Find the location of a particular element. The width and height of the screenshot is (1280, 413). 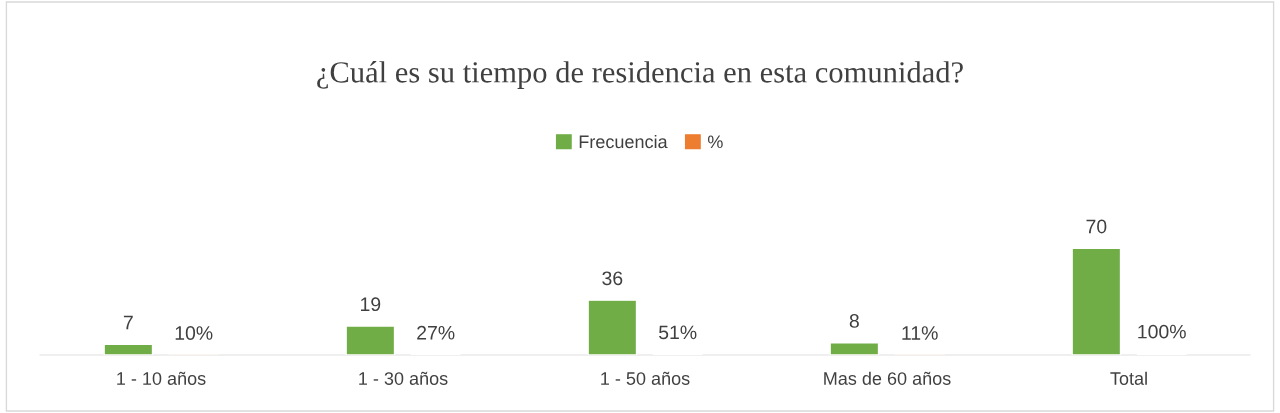

chart-title: ¿Cuál es su tiempo de residencia en esta comunidad? is located at coordinates (640, 75).